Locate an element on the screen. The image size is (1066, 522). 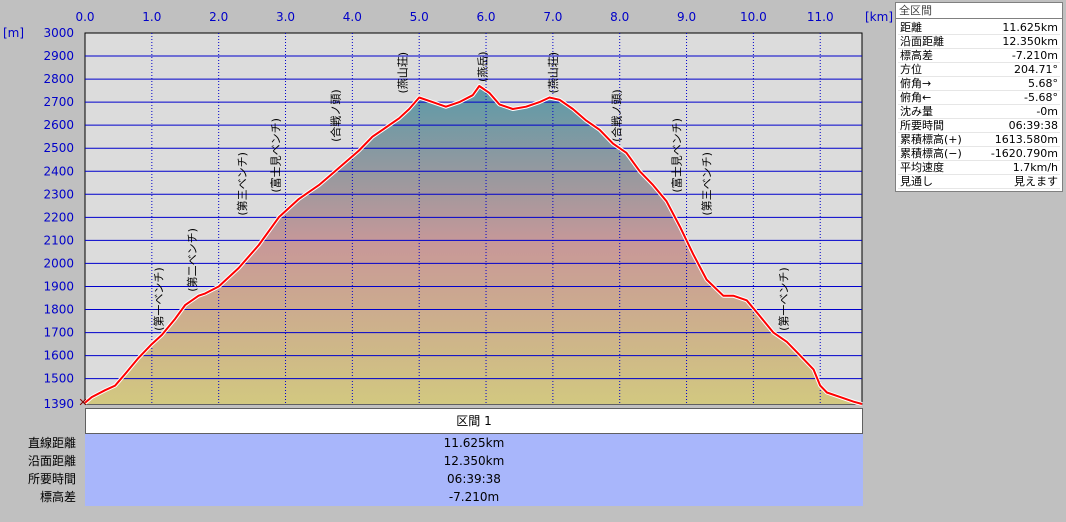
y-tick-label: 2800 is located at coordinates (58, 79).